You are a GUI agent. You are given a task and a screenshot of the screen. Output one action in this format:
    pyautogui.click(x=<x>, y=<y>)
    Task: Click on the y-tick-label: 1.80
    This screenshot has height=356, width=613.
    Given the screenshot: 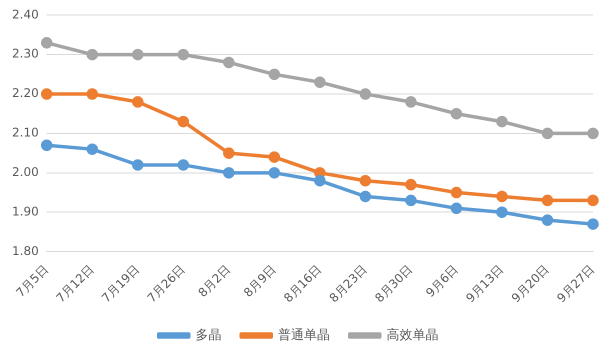 What is the action you would take?
    pyautogui.click(x=25, y=251)
    